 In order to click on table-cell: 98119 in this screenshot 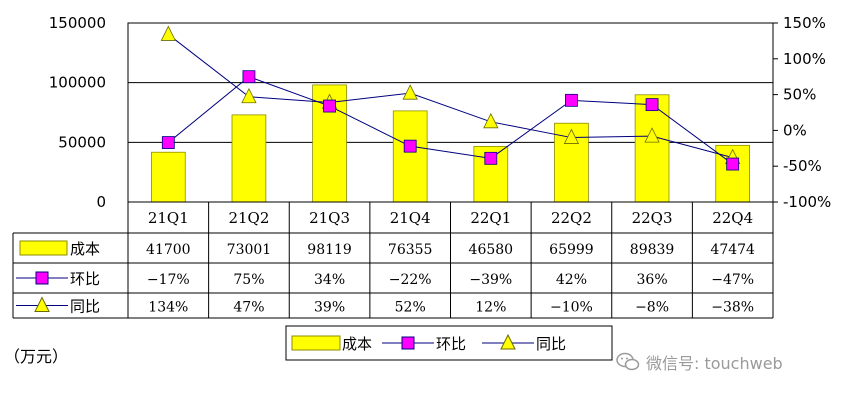, I will do `click(329, 250)`.